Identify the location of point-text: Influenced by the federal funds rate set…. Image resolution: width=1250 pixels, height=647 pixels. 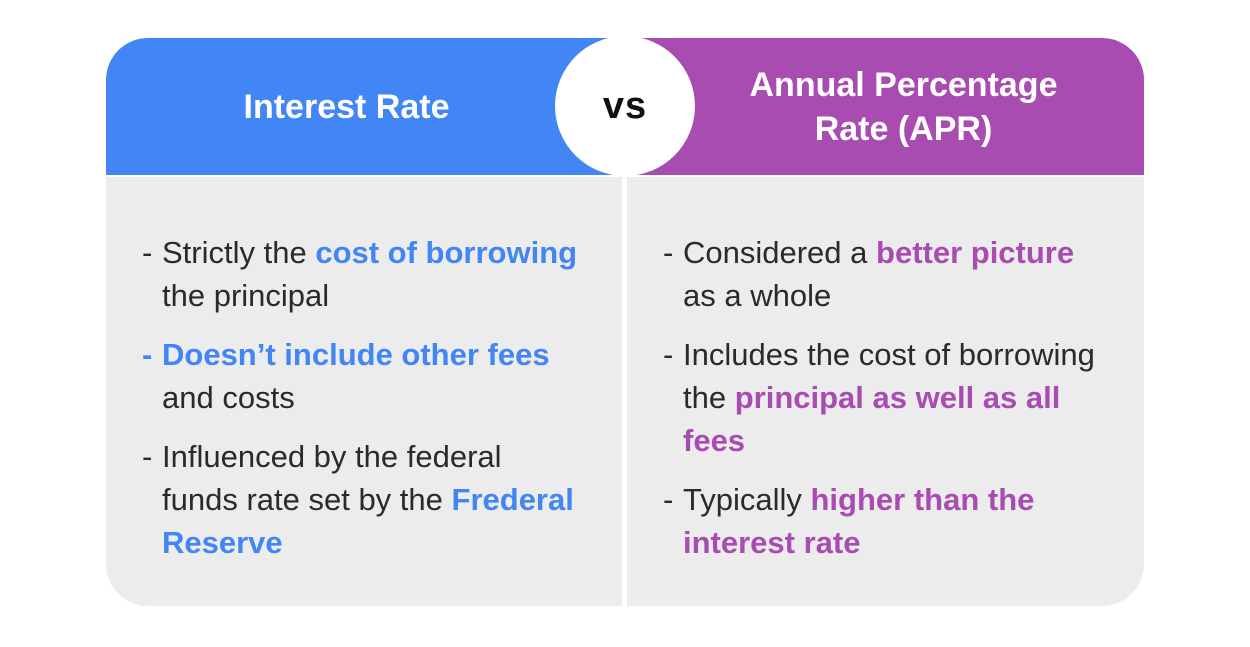
(372, 499).